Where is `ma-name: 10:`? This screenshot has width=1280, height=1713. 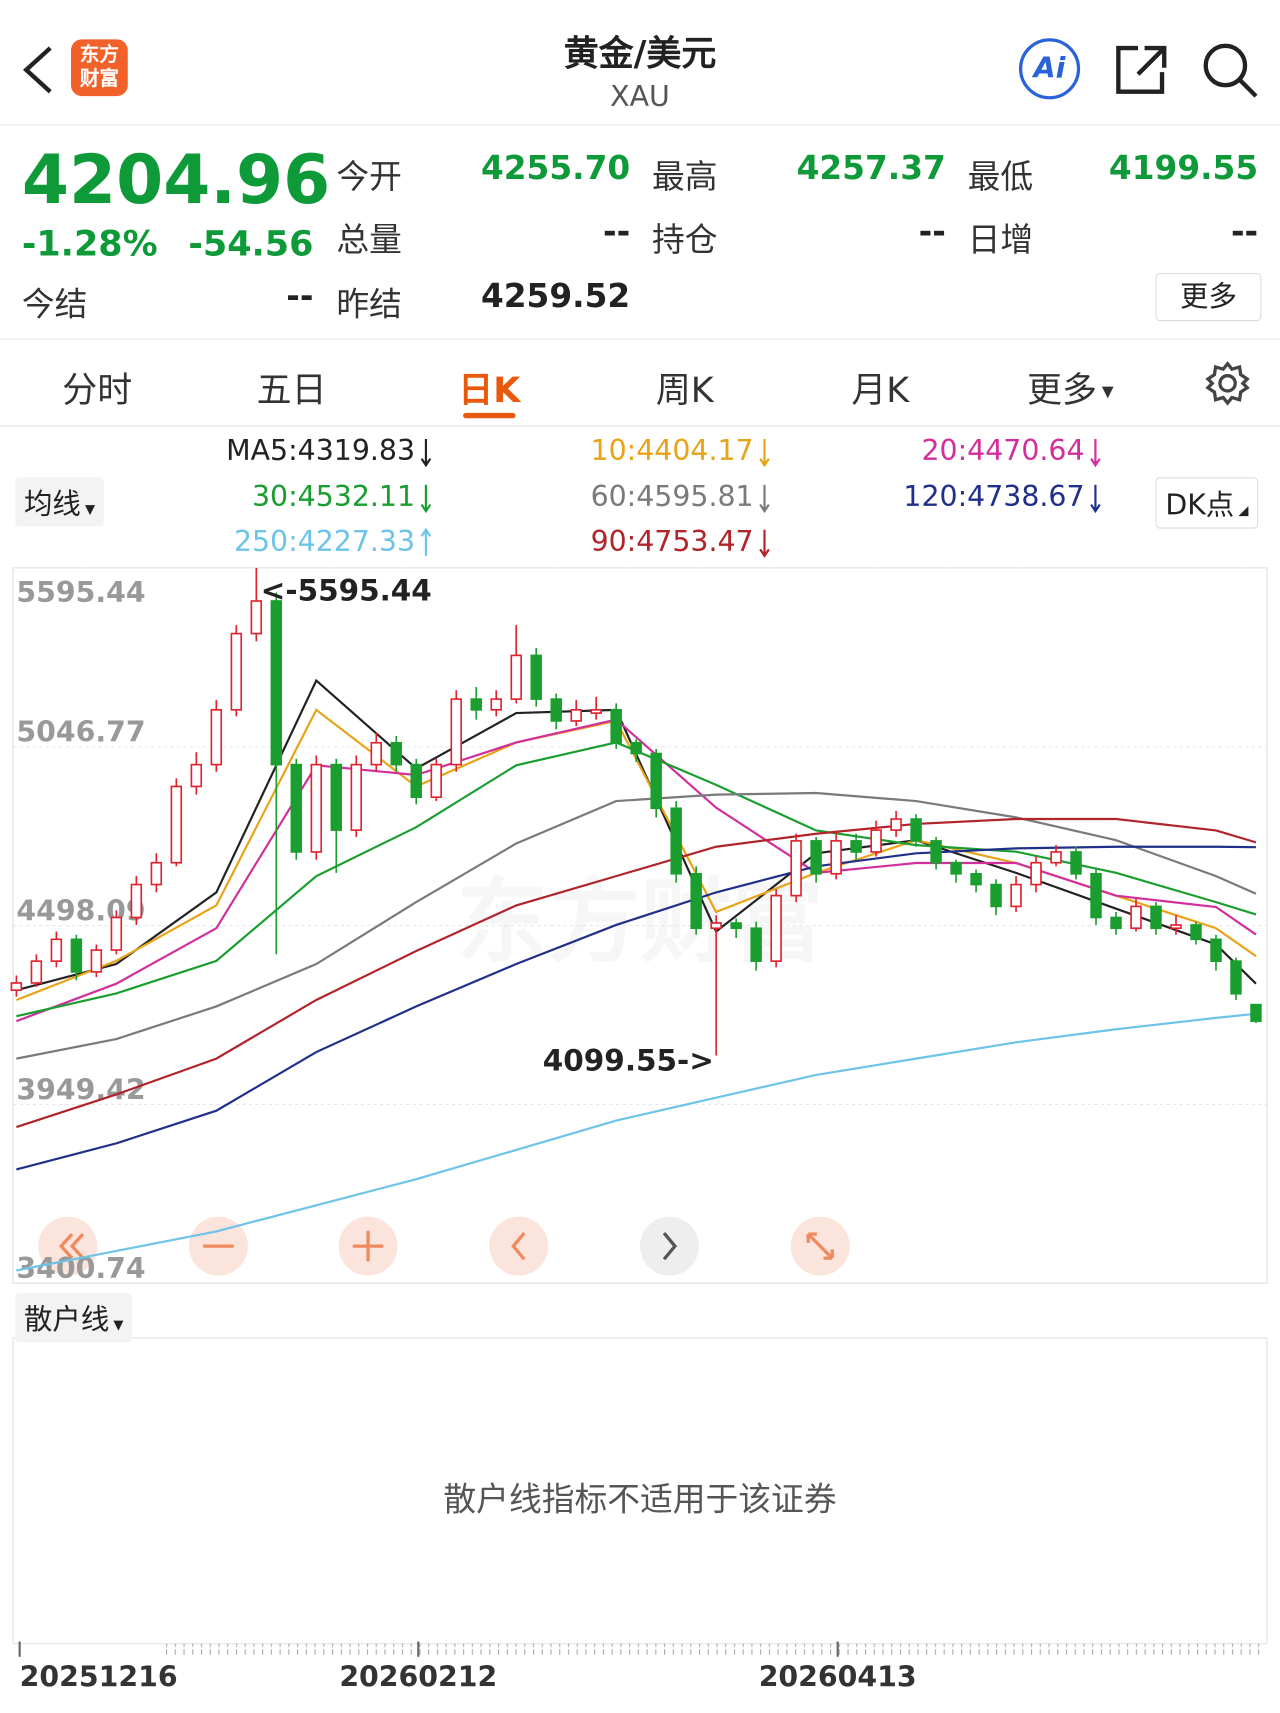 ma-name: 10: is located at coordinates (614, 450).